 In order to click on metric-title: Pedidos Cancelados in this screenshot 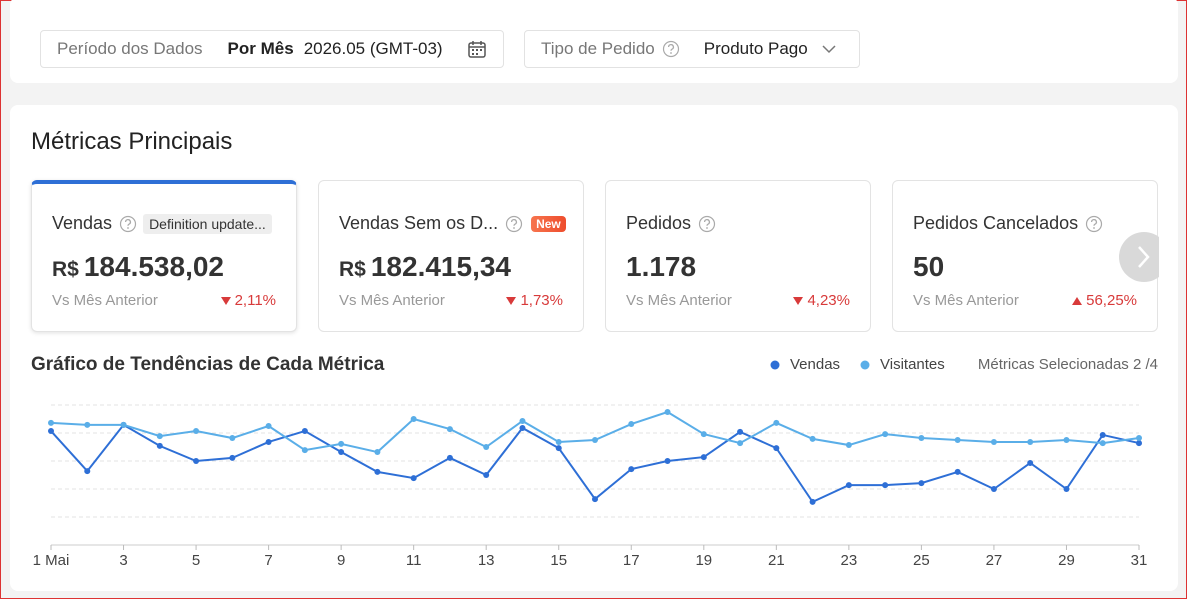, I will do `click(996, 223)`.